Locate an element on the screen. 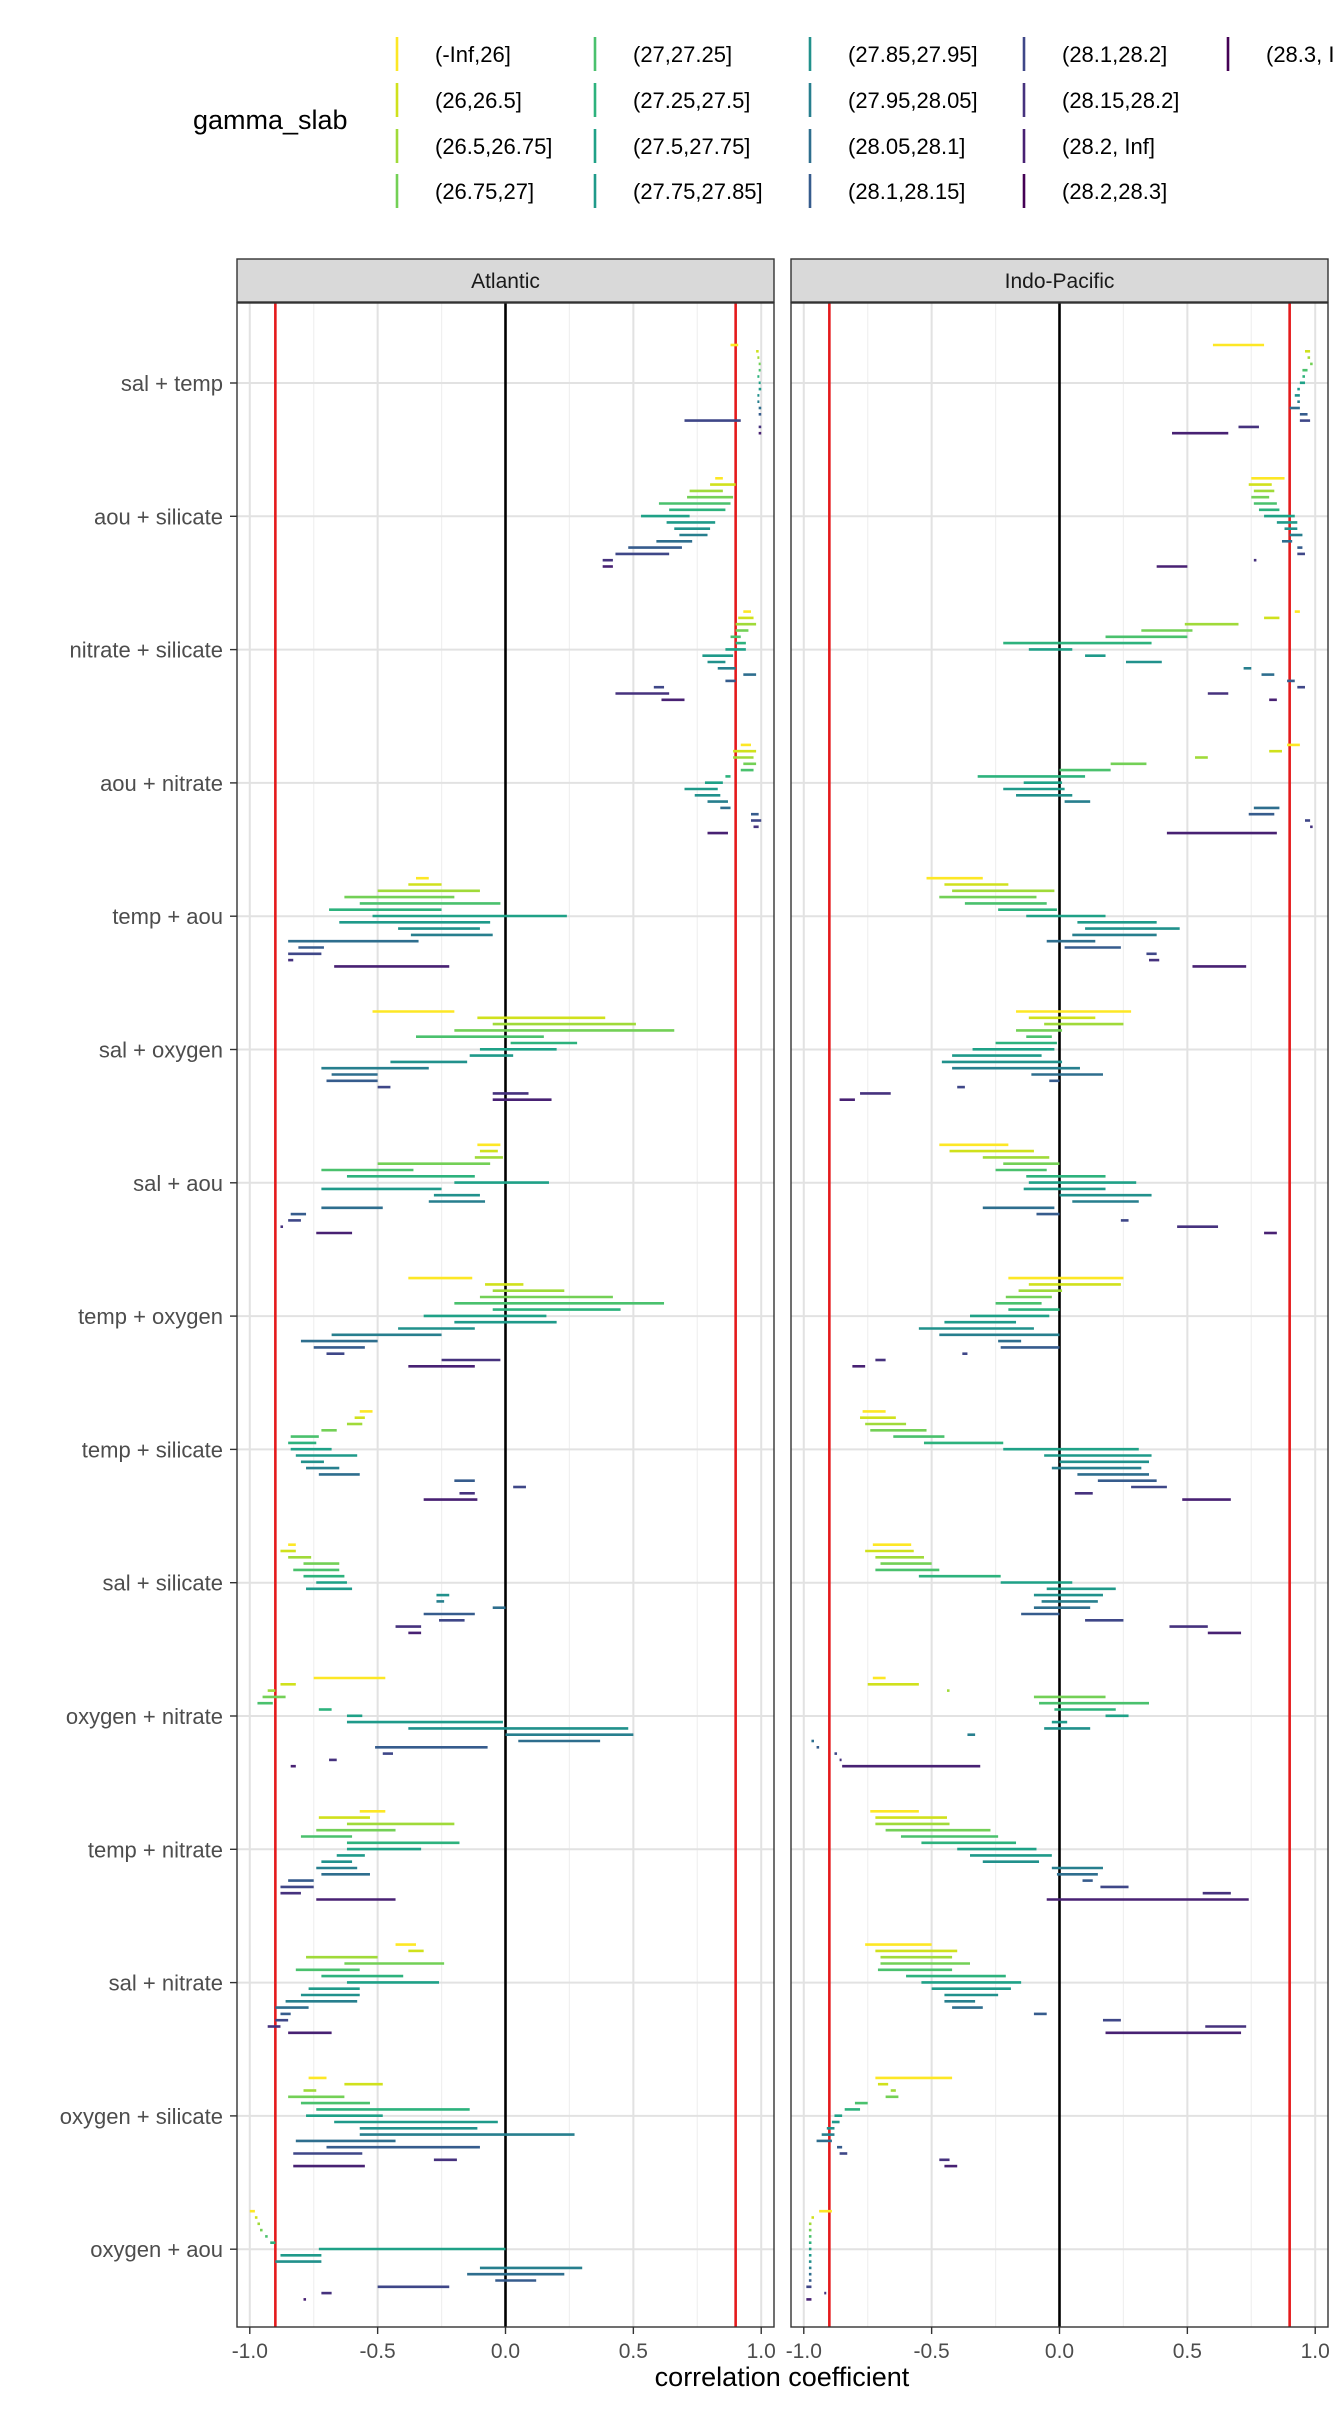  legend-label: (28.1,28.15] is located at coordinates (906, 191).